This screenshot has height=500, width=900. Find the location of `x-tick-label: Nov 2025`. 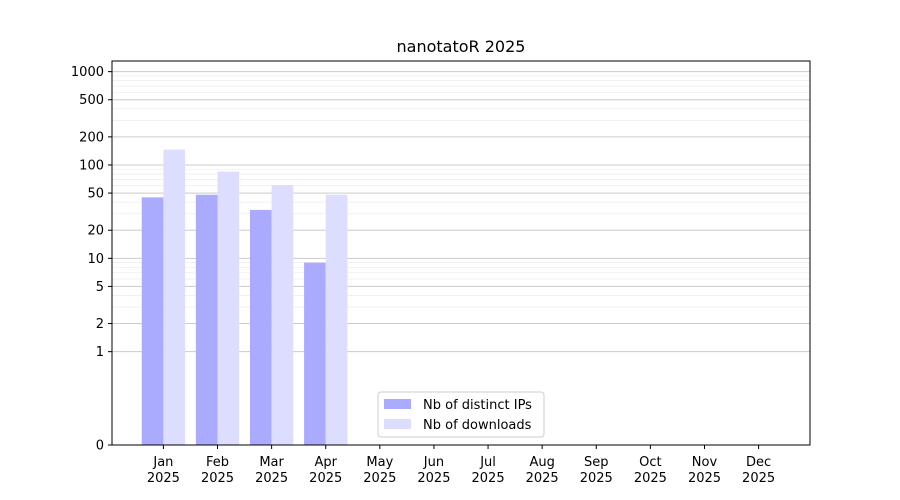

x-tick-label: Nov 2025 is located at coordinates (704, 470).